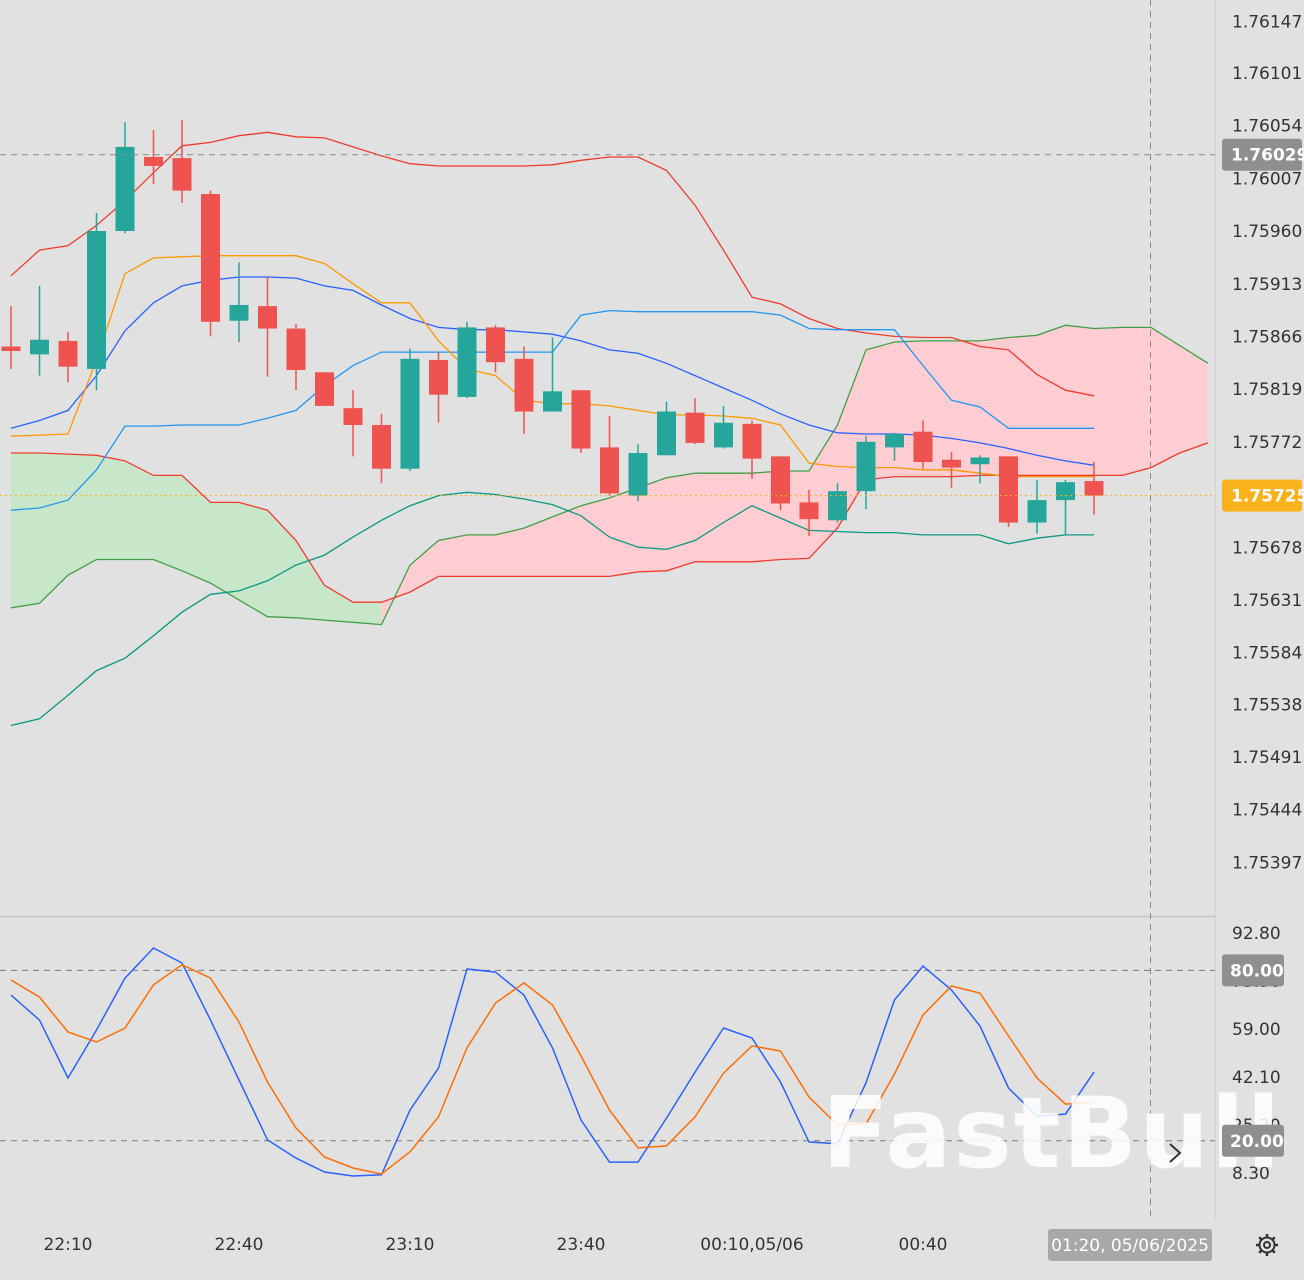 Image resolution: width=1304 pixels, height=1280 pixels. Describe the element at coordinates (1267, 285) in the screenshot. I see `y-tick-label: 1.75913` at that location.